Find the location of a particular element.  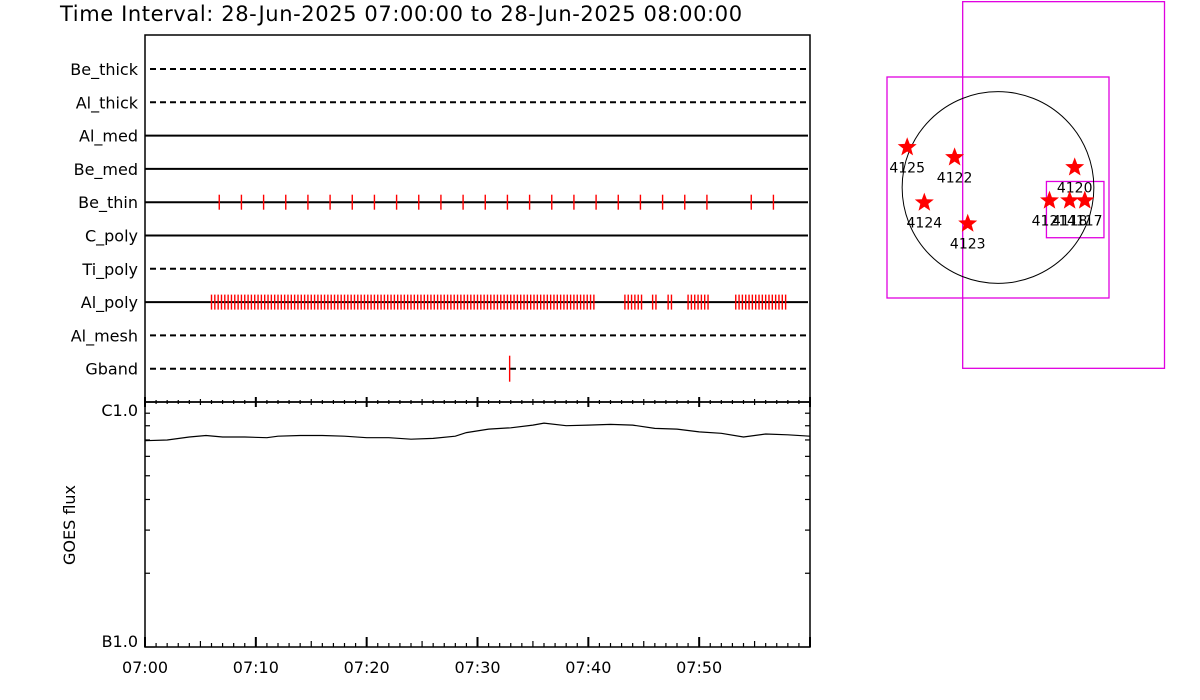

active-region-label: 4123 is located at coordinates (968, 245).